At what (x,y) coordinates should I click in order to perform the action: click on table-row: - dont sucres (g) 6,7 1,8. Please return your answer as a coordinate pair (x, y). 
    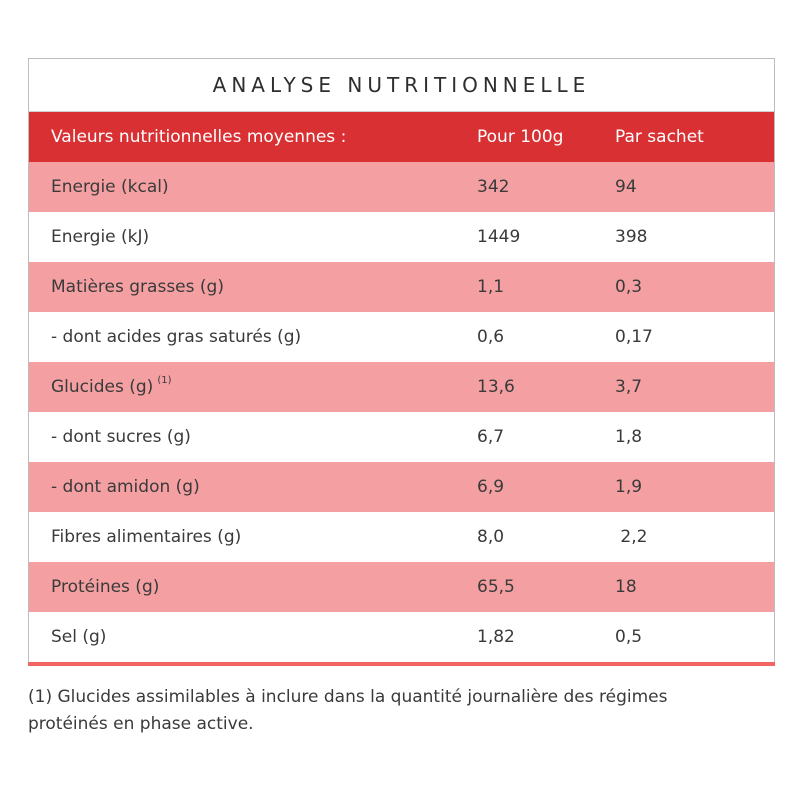
    Looking at the image, I should click on (401, 437).